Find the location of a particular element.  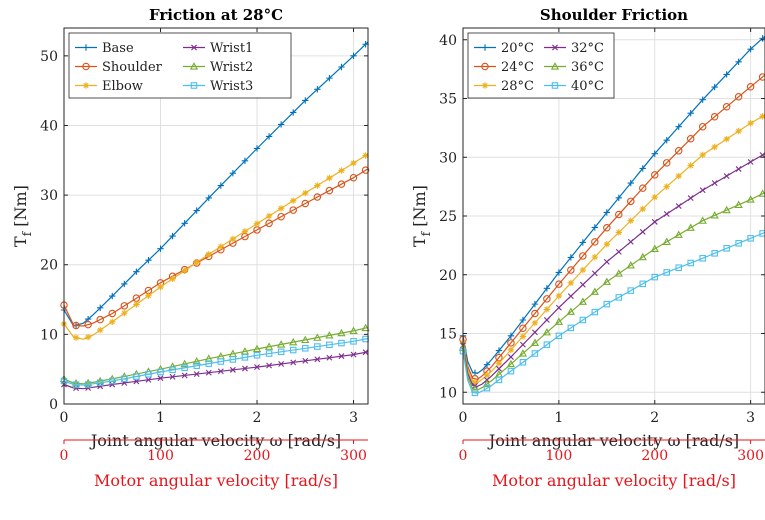

legend-label: Wrist2 is located at coordinates (231, 67).